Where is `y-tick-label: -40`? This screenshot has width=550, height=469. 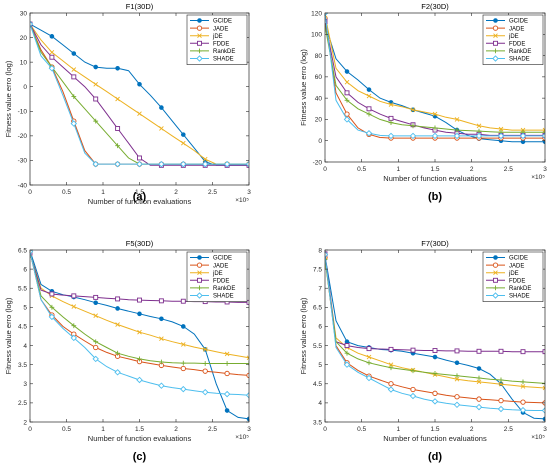
y-tick-label: -40 is located at coordinates (23, 185).